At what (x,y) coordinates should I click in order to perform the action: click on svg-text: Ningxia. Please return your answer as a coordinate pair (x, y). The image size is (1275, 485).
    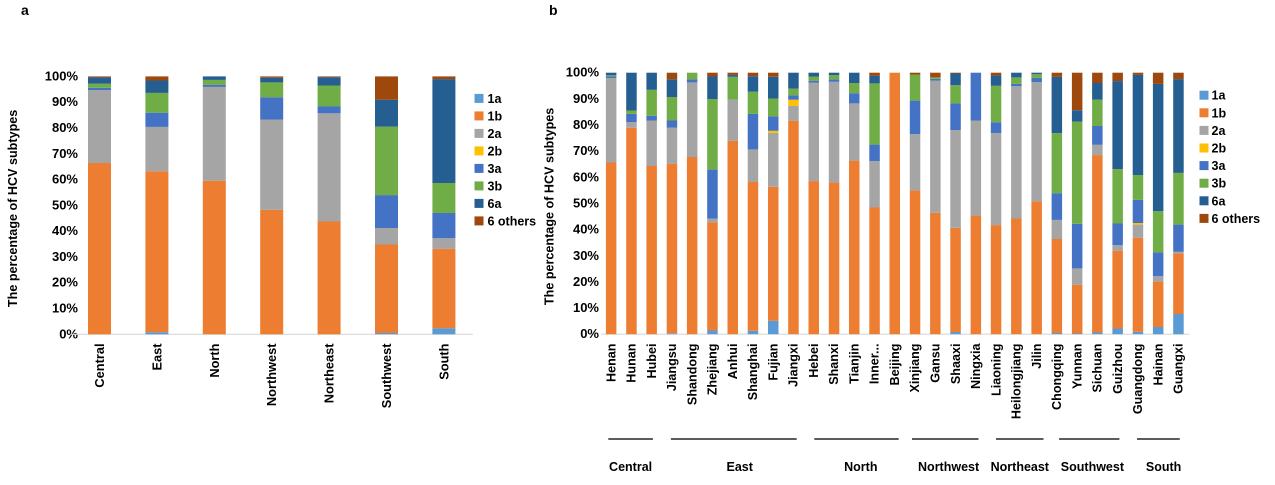
    Looking at the image, I should click on (976, 366).